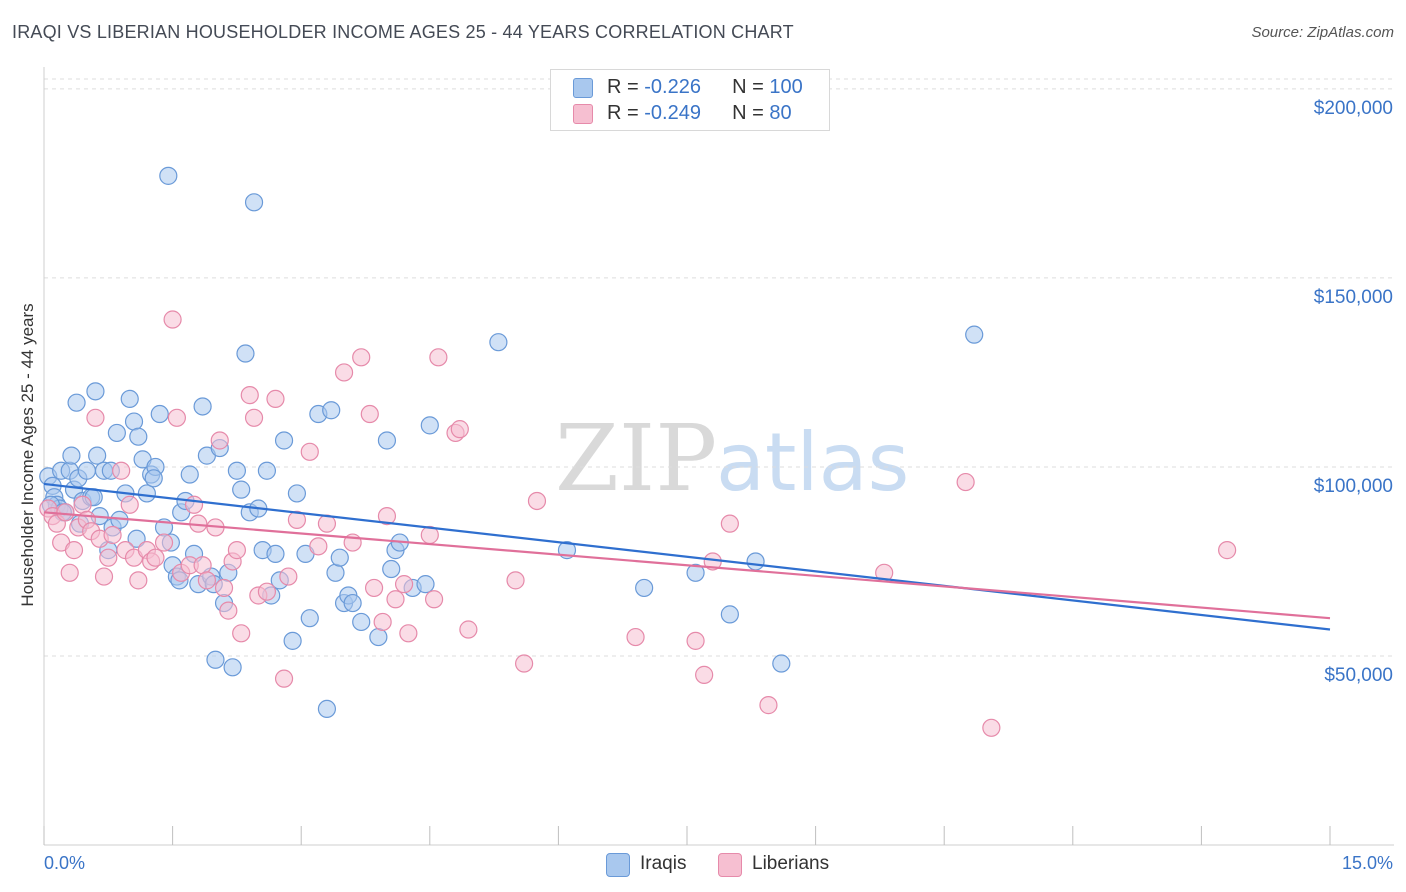 This screenshot has height=892, width=1406. What do you see at coordinates (636, 458) in the screenshot?
I see `watermark-zip: ZIP` at bounding box center [636, 458].